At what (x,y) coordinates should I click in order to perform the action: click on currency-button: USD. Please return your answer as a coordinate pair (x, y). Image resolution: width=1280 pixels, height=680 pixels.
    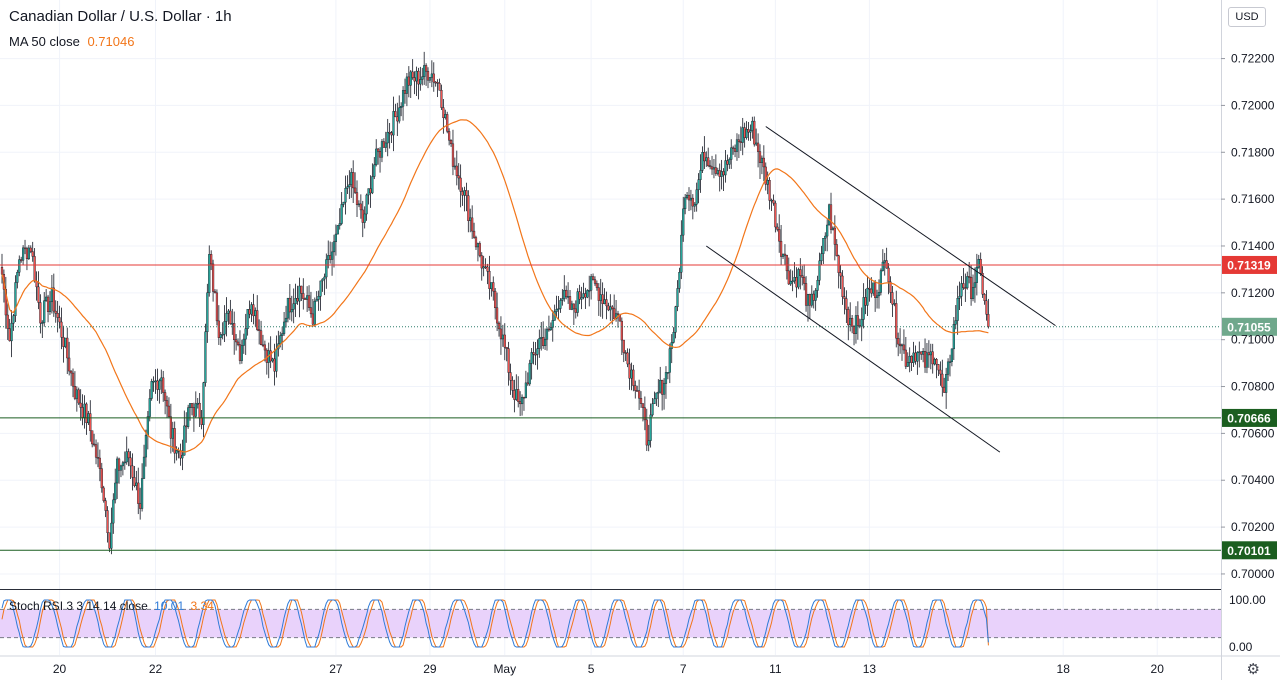
    Looking at the image, I should click on (1247, 17).